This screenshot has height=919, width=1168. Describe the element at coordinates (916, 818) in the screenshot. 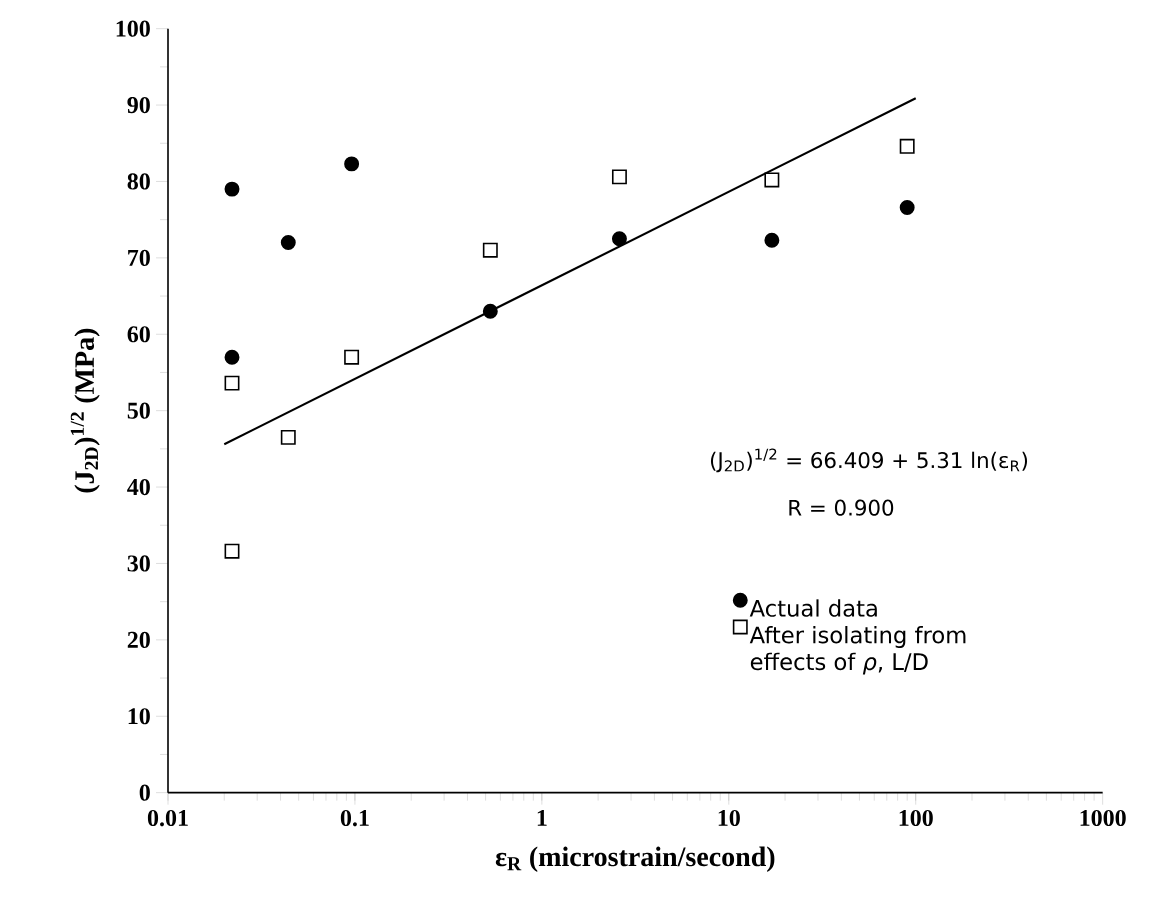

I see `x-tick-label: 100` at that location.